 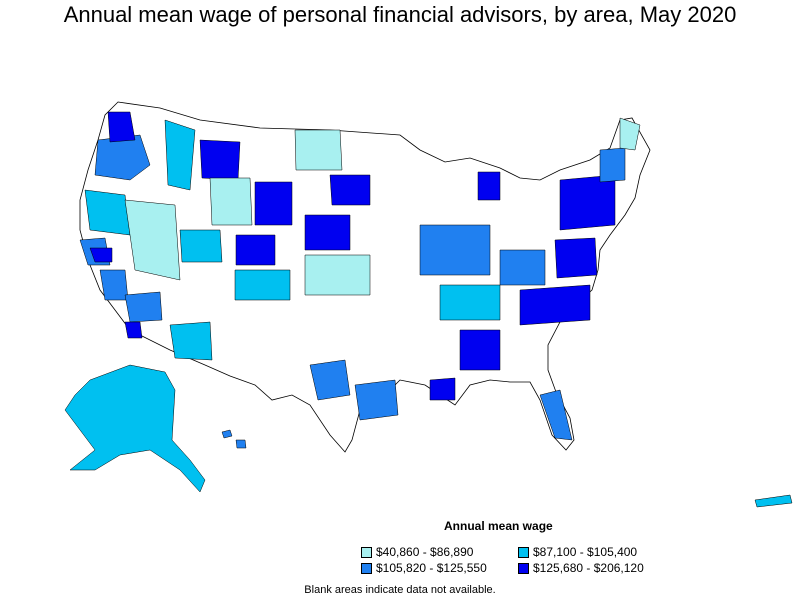 I want to click on region-maine, so click(x=630, y=134).